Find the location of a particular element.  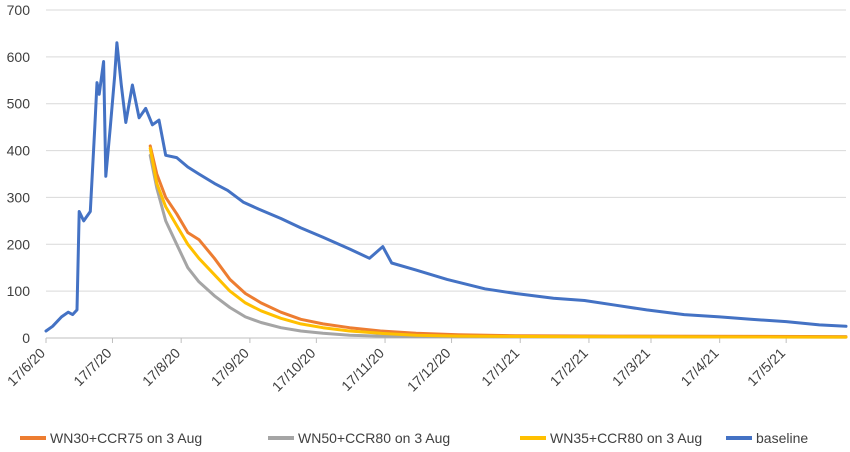

x-tick-label: 17/6/20 is located at coordinates (26, 367).